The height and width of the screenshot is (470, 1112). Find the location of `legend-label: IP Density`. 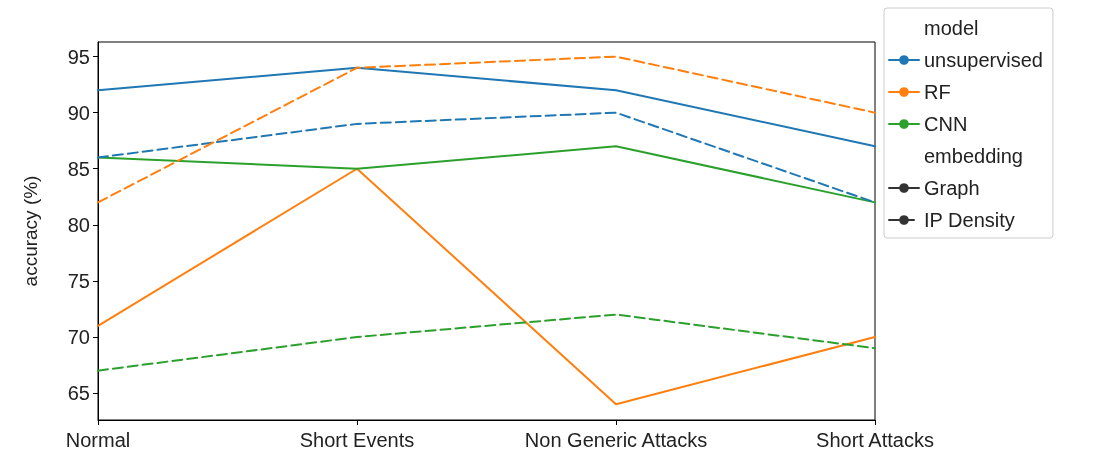

legend-label: IP Density is located at coordinates (969, 220).